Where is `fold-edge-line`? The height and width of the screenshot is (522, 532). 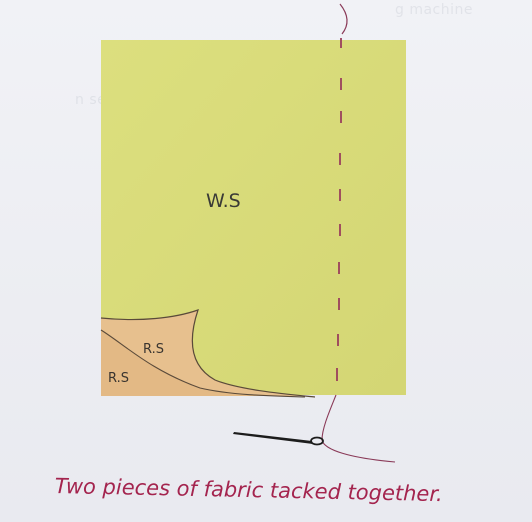
fold-edge-line is located at coordinates (208, 353).